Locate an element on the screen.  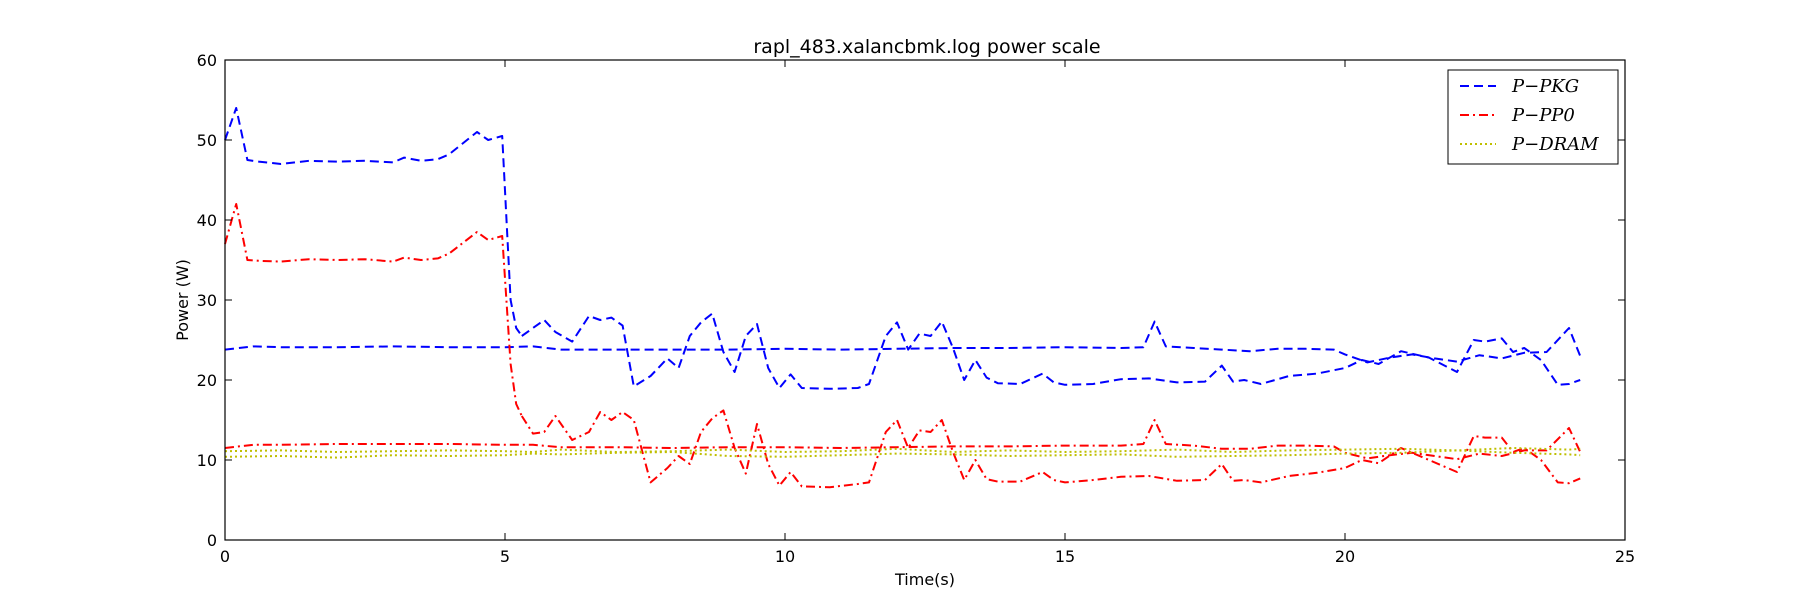
y-tick-label: 0 is located at coordinates (212, 540).